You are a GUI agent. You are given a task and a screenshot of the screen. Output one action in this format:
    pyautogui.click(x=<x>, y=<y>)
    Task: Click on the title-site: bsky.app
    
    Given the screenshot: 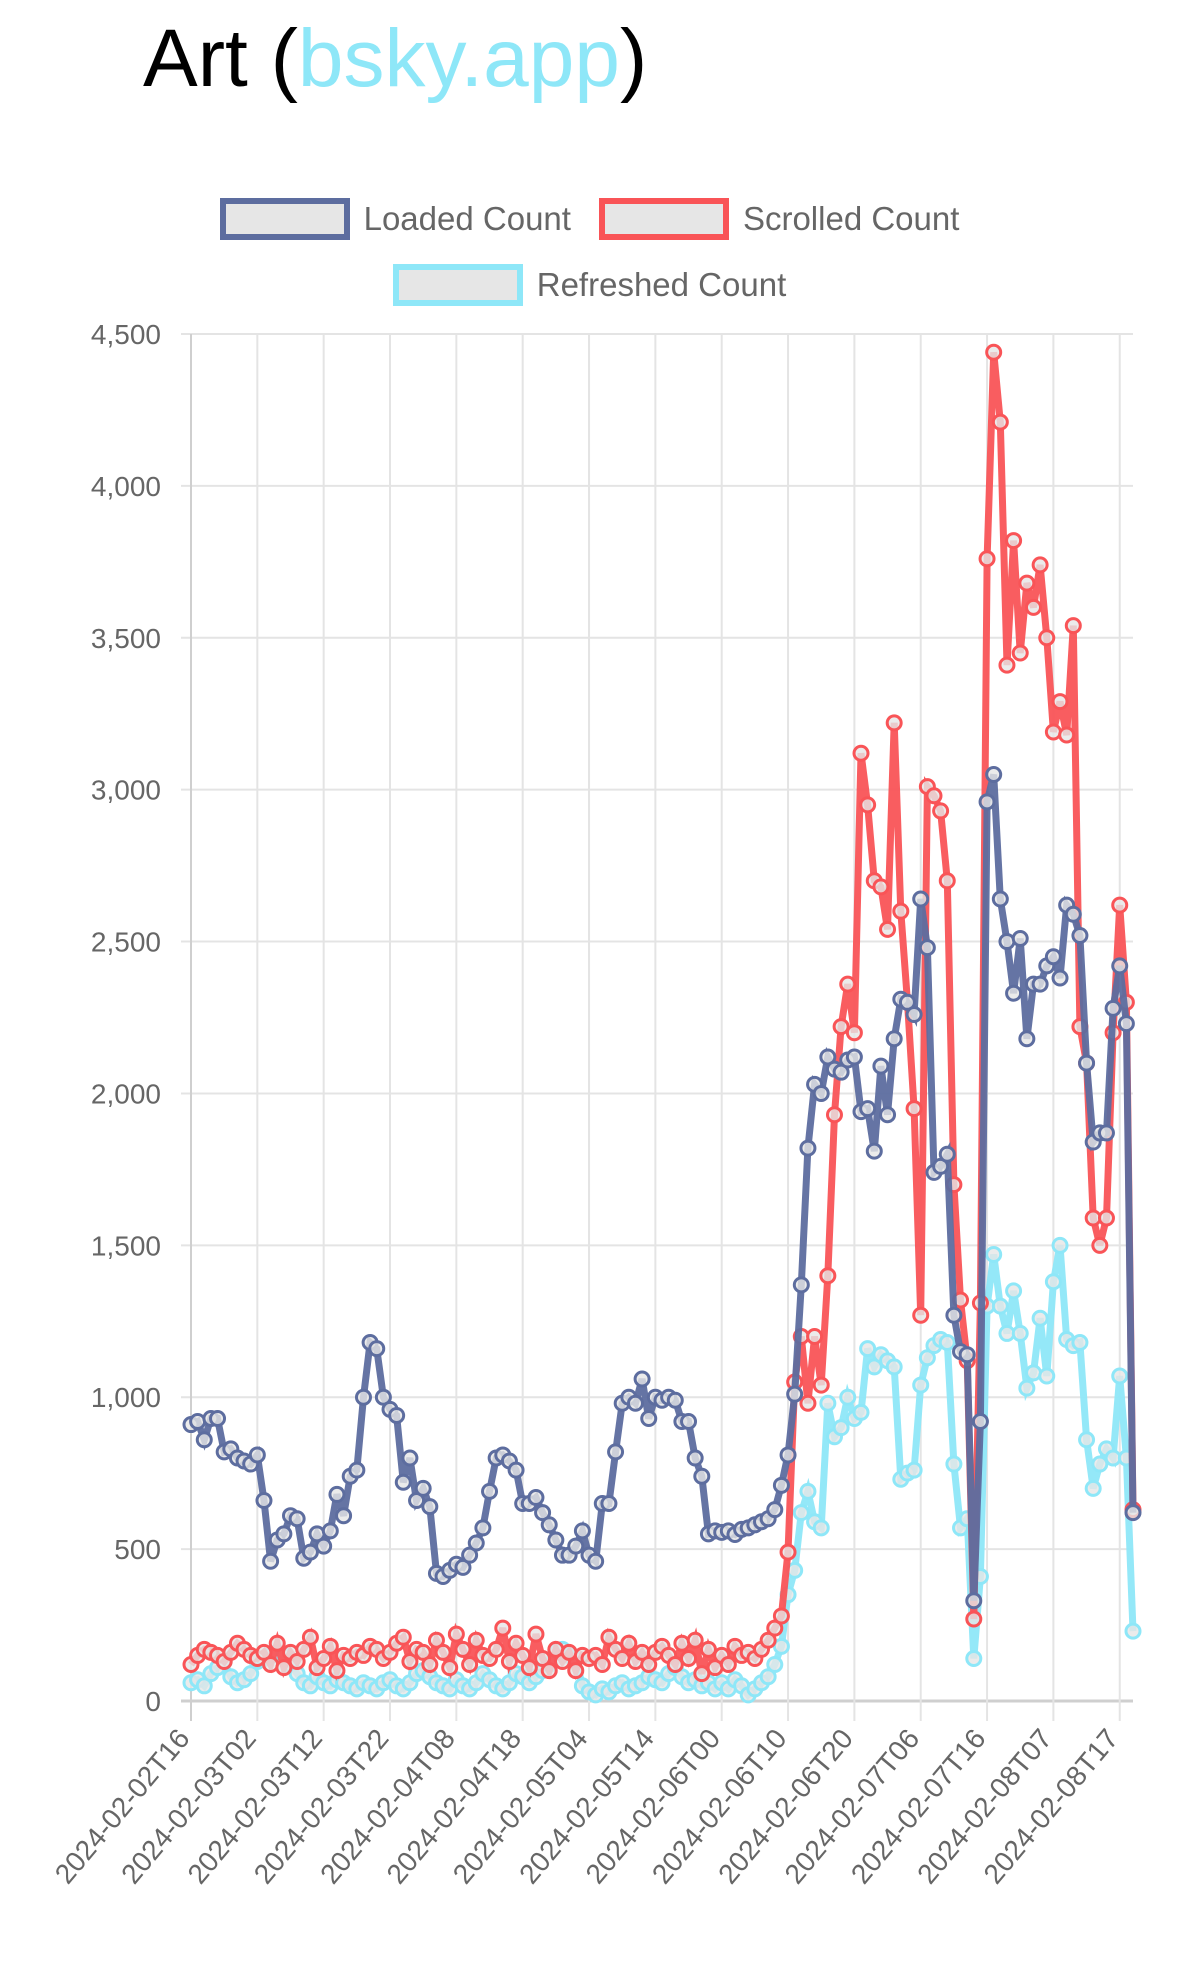 What is the action you would take?
    pyautogui.click(x=458, y=58)
    